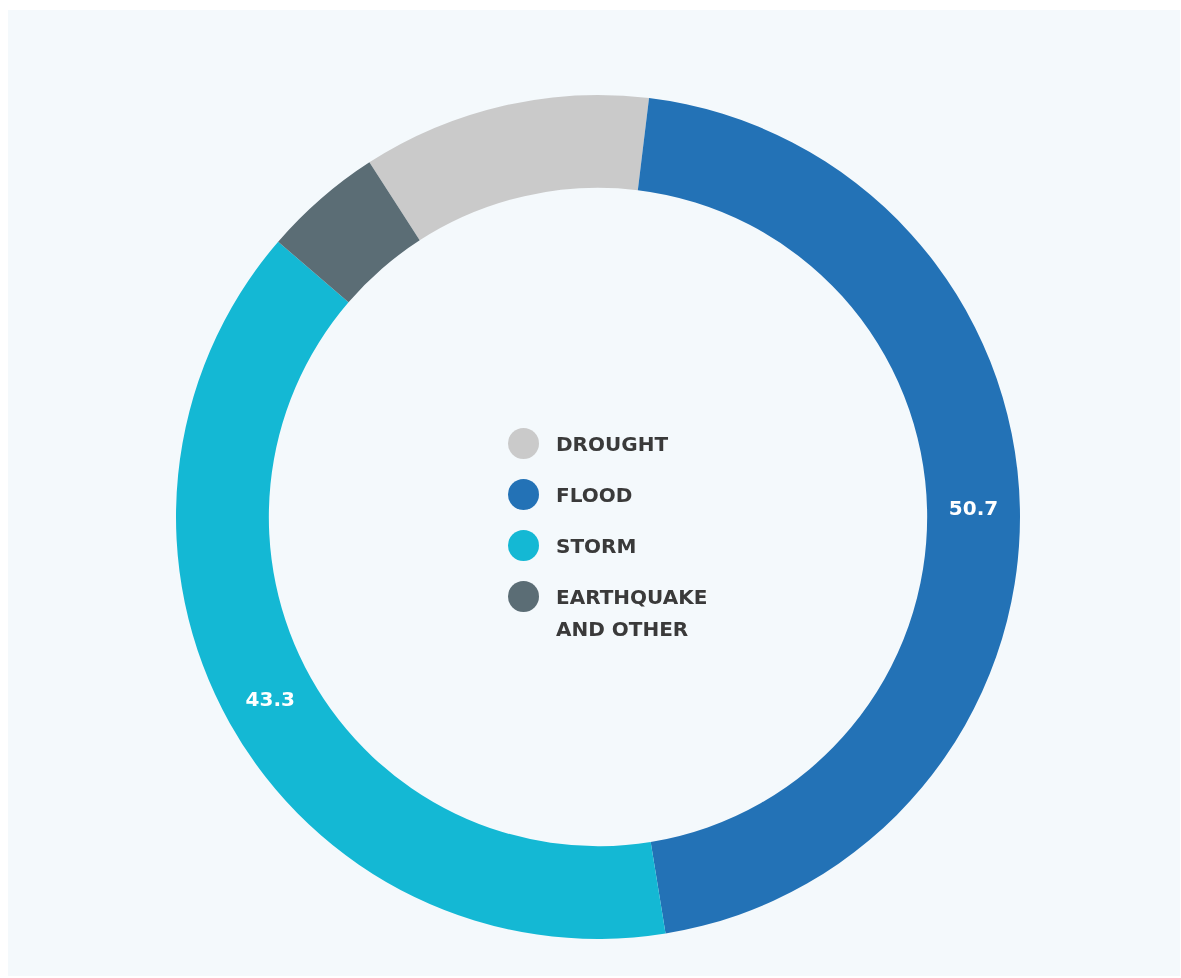 The height and width of the screenshot is (978, 1181). Describe the element at coordinates (594, 495) in the screenshot. I see `legend-label: FLOOD` at that location.